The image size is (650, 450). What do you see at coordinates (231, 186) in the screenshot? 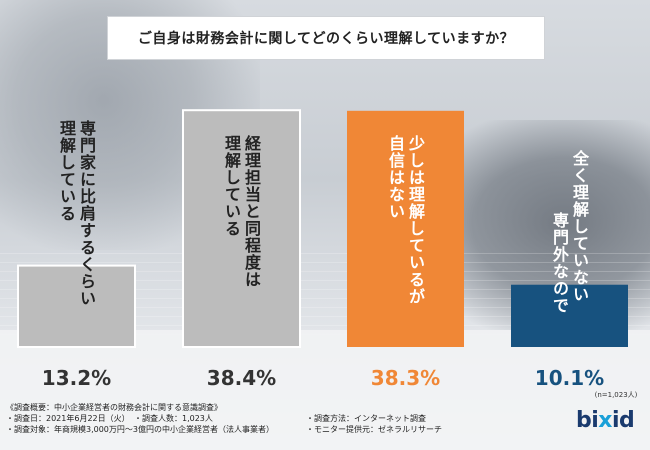
I see `bar-2-label-line-2: 理解している` at bounding box center [231, 186].